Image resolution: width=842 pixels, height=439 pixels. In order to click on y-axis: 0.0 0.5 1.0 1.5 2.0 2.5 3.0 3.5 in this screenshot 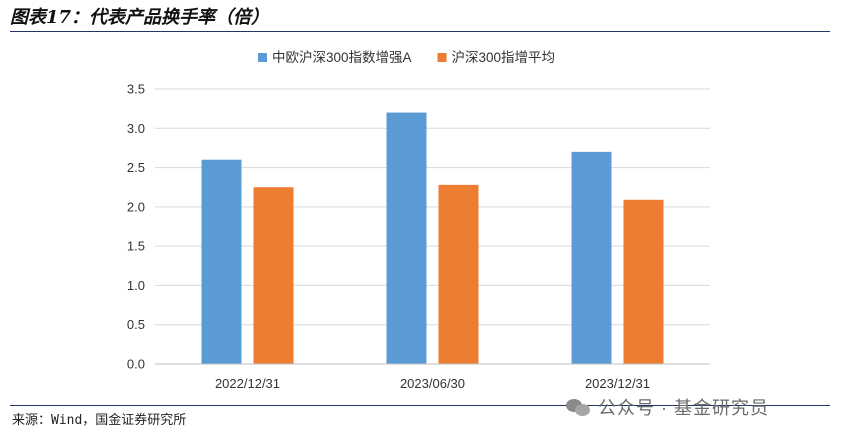, I will do `click(136, 227)`.